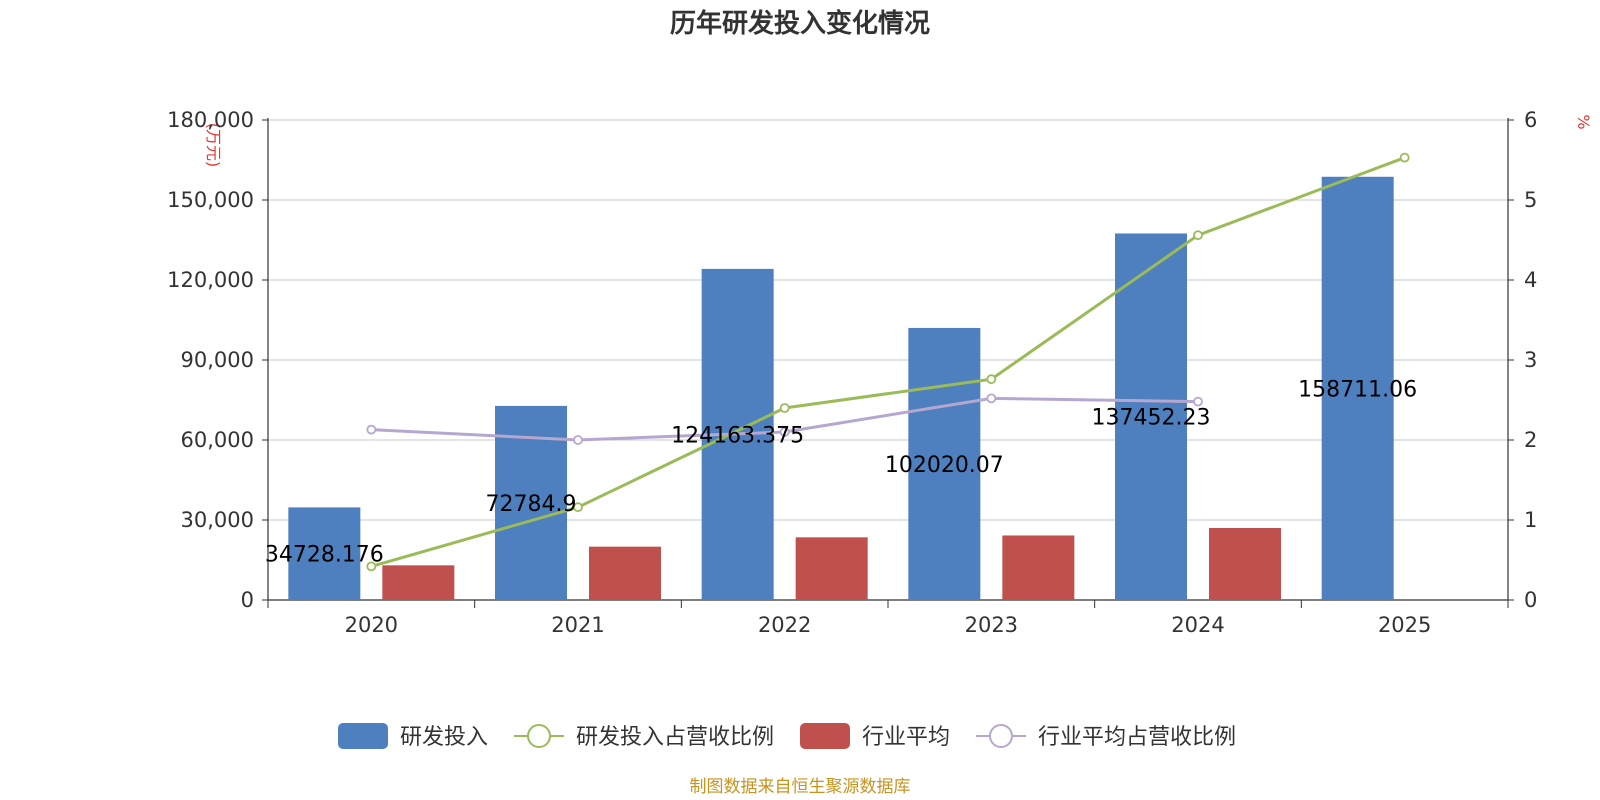 Image resolution: width=1600 pixels, height=800 pixels. What do you see at coordinates (1530, 360) in the screenshot?
I see `right-axis-tick-label: 3` at bounding box center [1530, 360].